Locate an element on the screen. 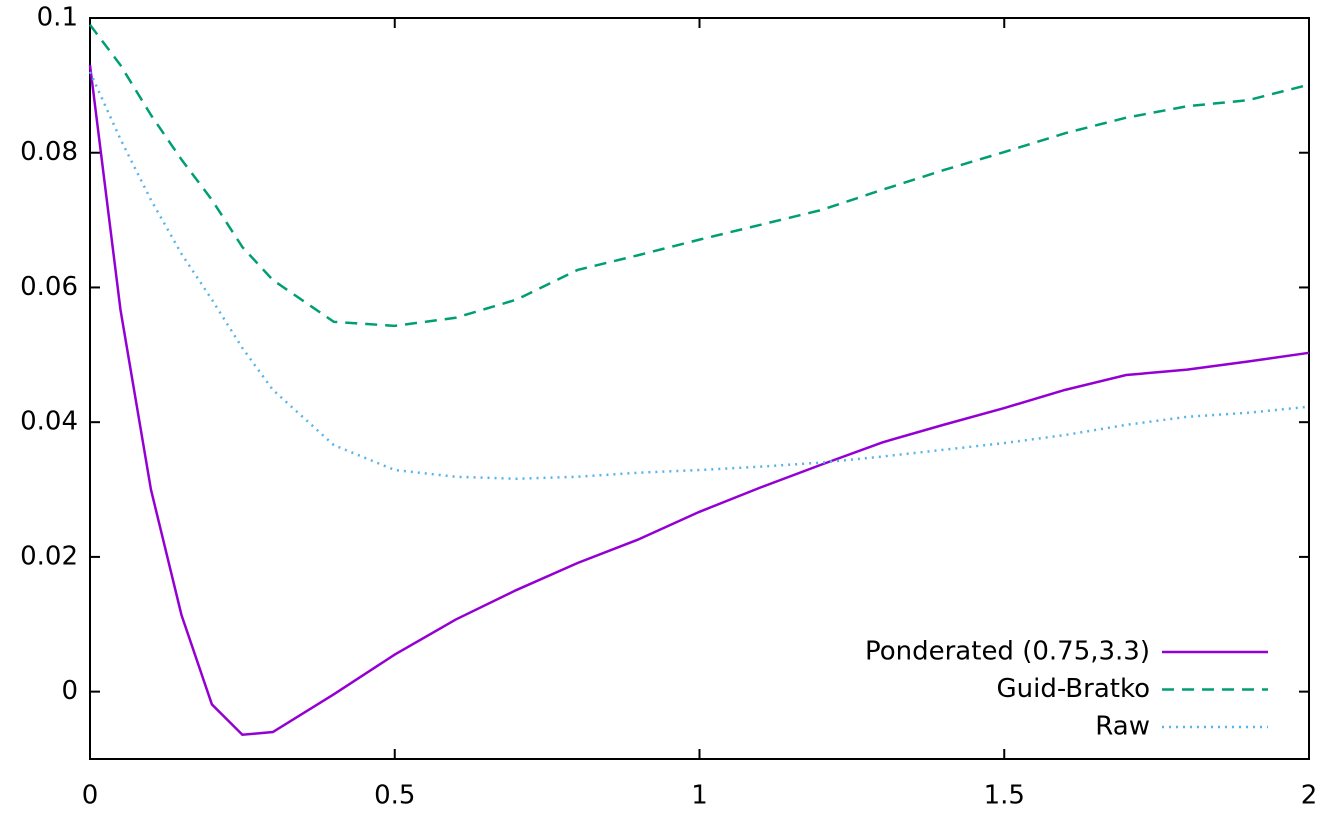 This screenshot has height=815, width=1324. x-tick-label: 1 is located at coordinates (699, 796).